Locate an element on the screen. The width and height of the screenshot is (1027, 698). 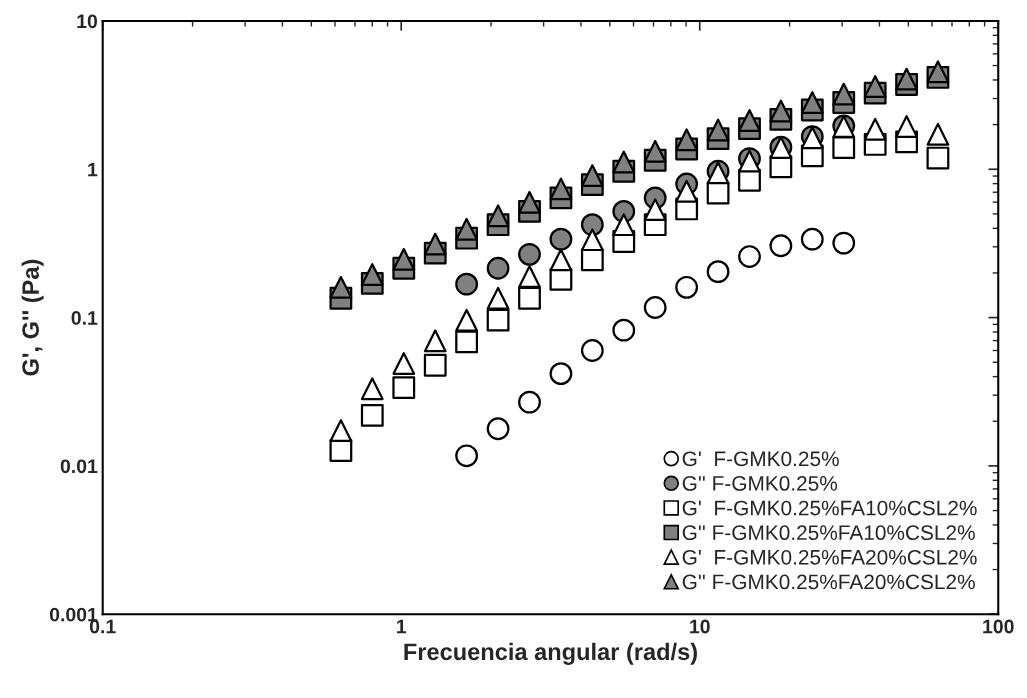
legend-label: G' F-GMK0.25% is located at coordinates (760, 459).